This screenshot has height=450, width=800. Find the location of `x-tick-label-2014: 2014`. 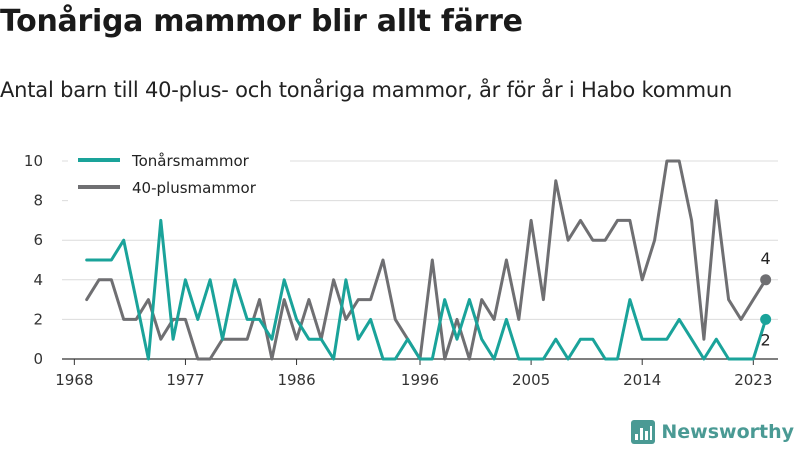

x-tick-label-2014: 2014 is located at coordinates (642, 380).